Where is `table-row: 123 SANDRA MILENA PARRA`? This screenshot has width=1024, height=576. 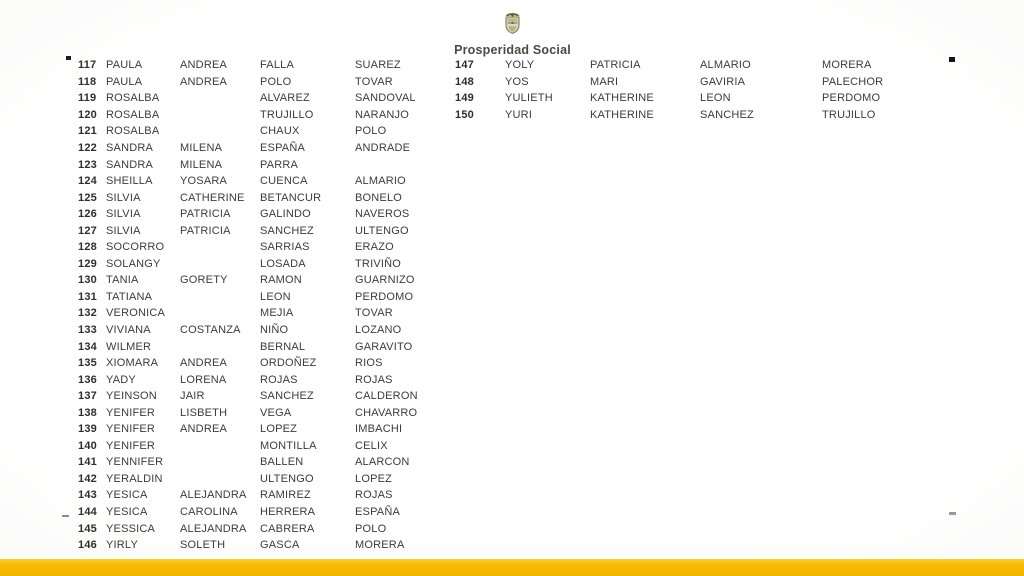
table-row: 123 SANDRA MILENA PARRA is located at coordinates (273, 164).